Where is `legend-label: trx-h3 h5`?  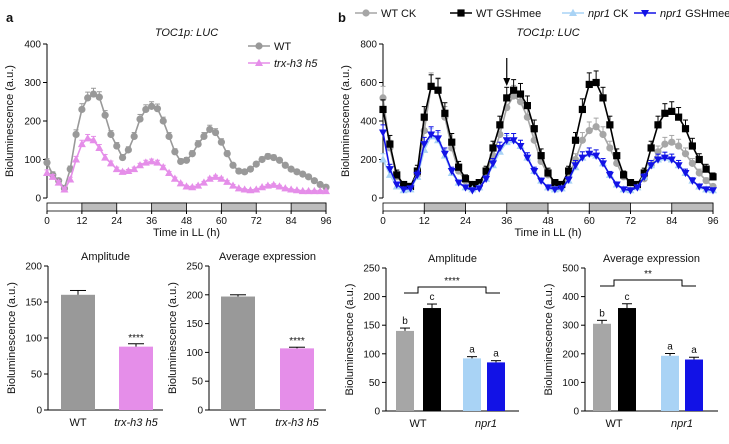
legend-label: trx-h3 h5 is located at coordinates (296, 64).